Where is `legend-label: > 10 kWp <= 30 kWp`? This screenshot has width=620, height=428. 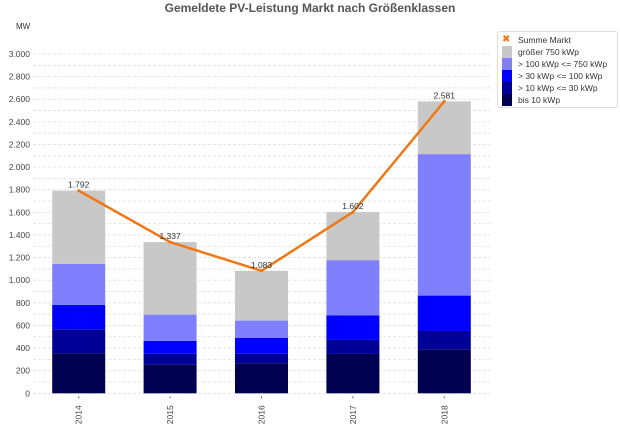
legend-label: > 10 kWp <= 30 kWp is located at coordinates (558, 88).